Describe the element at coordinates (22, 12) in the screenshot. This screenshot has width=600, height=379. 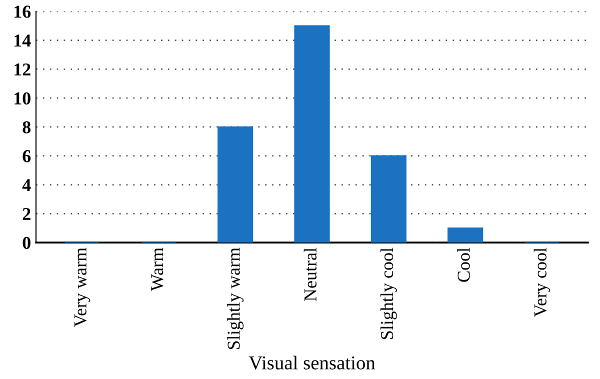
I see `y-tick-label: 16` at that location.